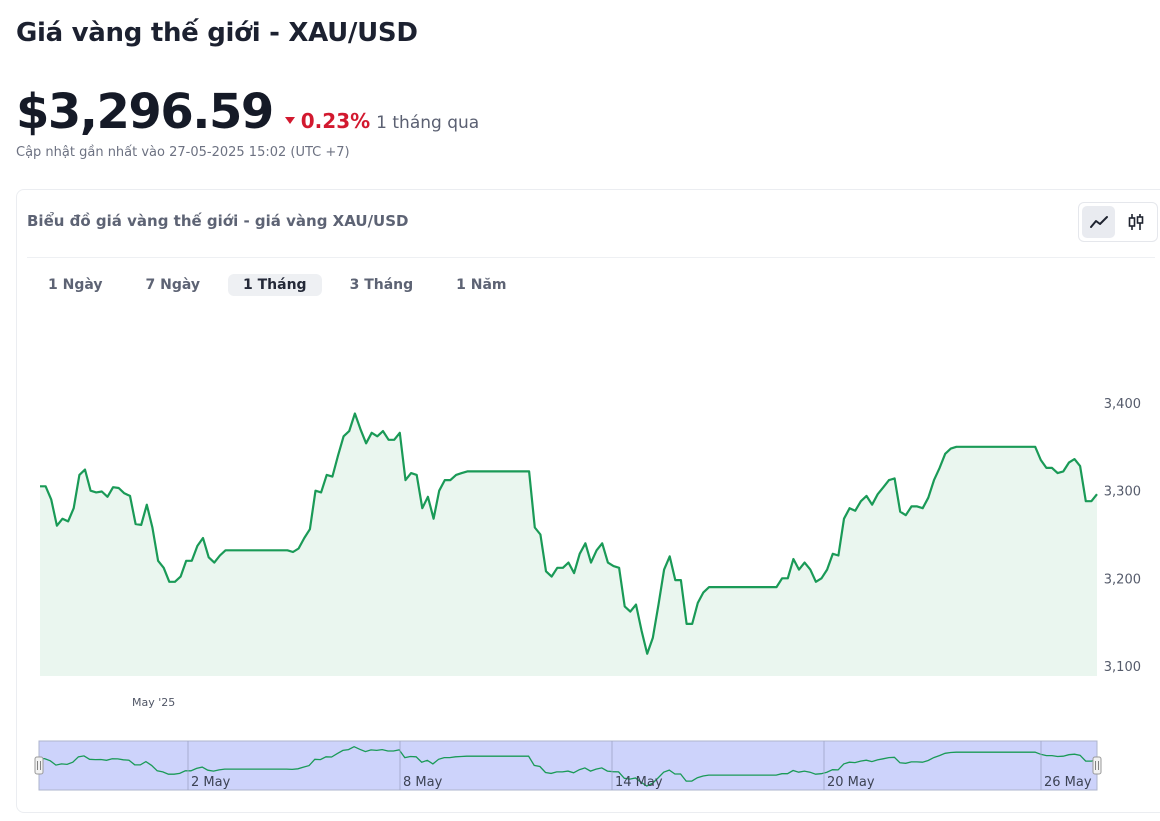 The width and height of the screenshot is (1160, 821). I want to click on price-row: $3,296.59 0.23% 1 tháng qua, so click(247, 112).